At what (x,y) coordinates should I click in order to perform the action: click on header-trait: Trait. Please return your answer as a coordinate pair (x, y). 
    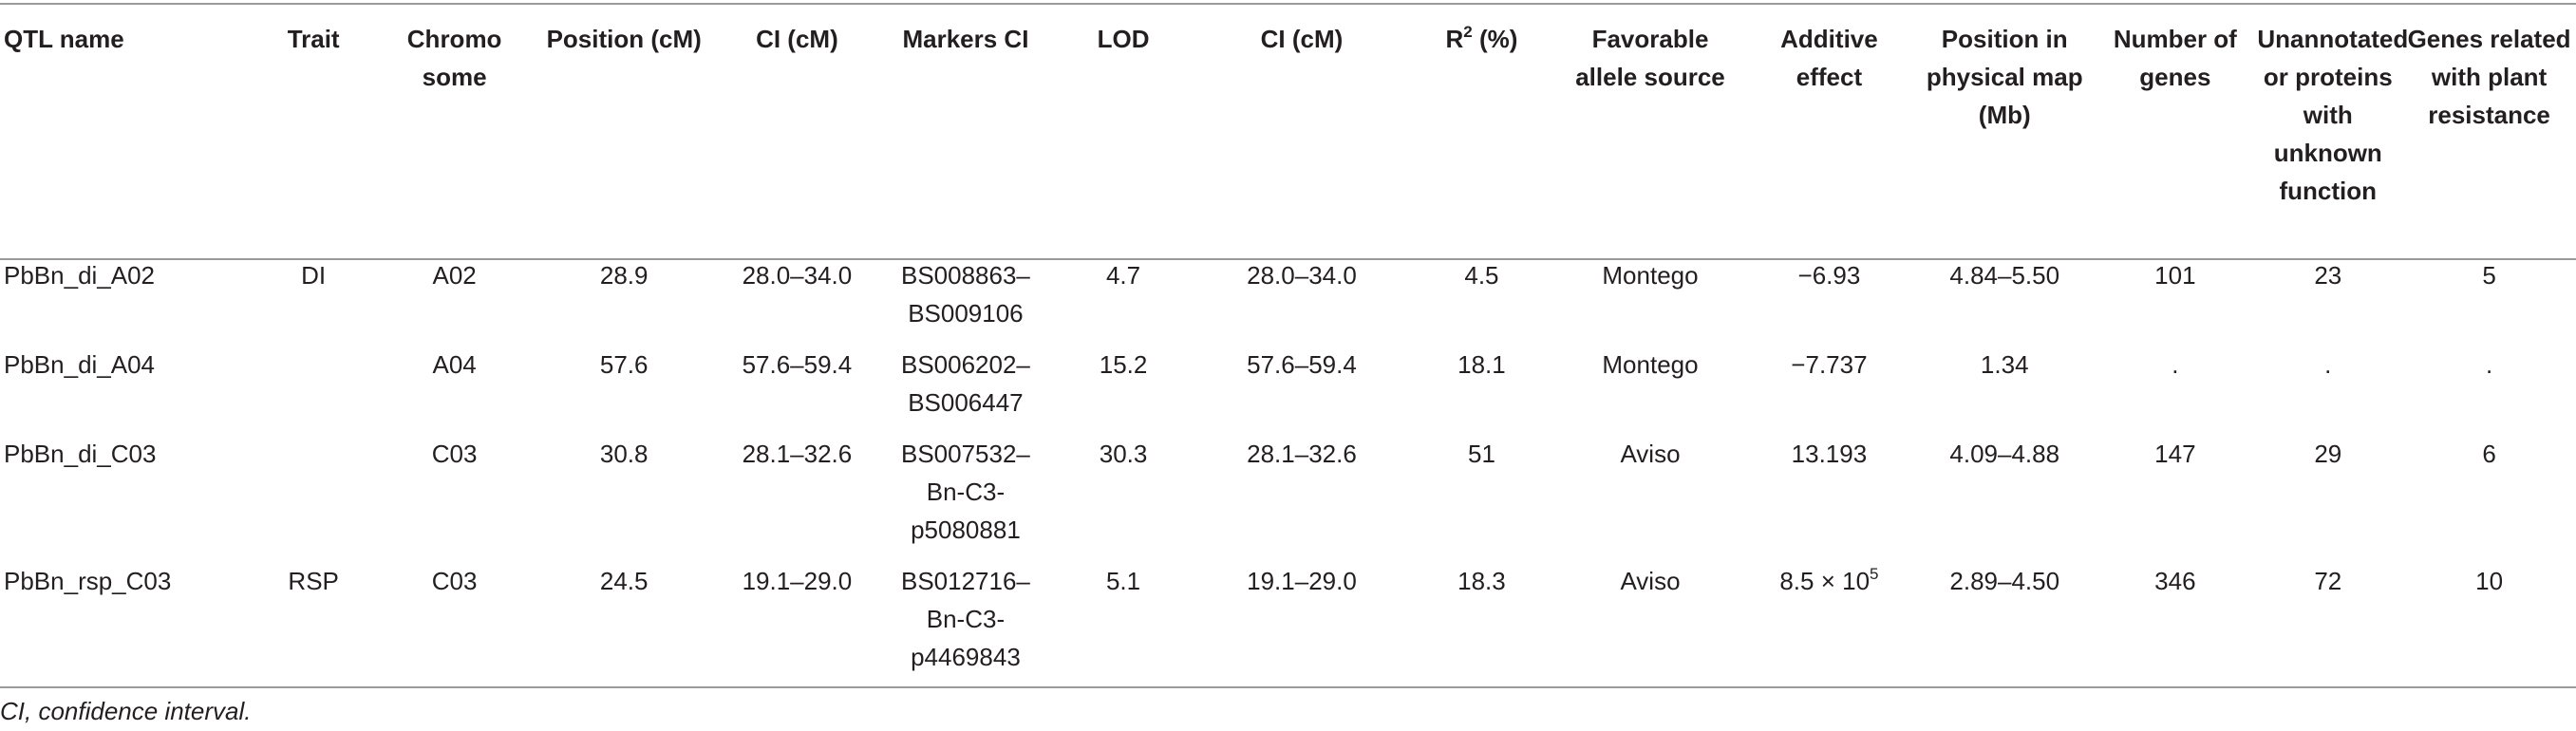
    Looking at the image, I should click on (313, 39).